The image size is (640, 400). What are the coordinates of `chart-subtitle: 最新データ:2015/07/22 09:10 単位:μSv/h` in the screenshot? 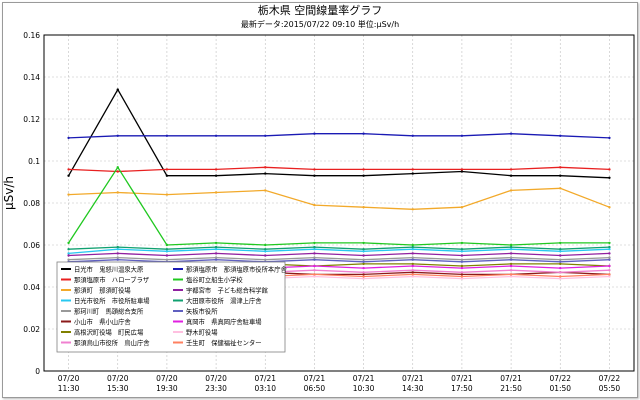 It's located at (320, 24).